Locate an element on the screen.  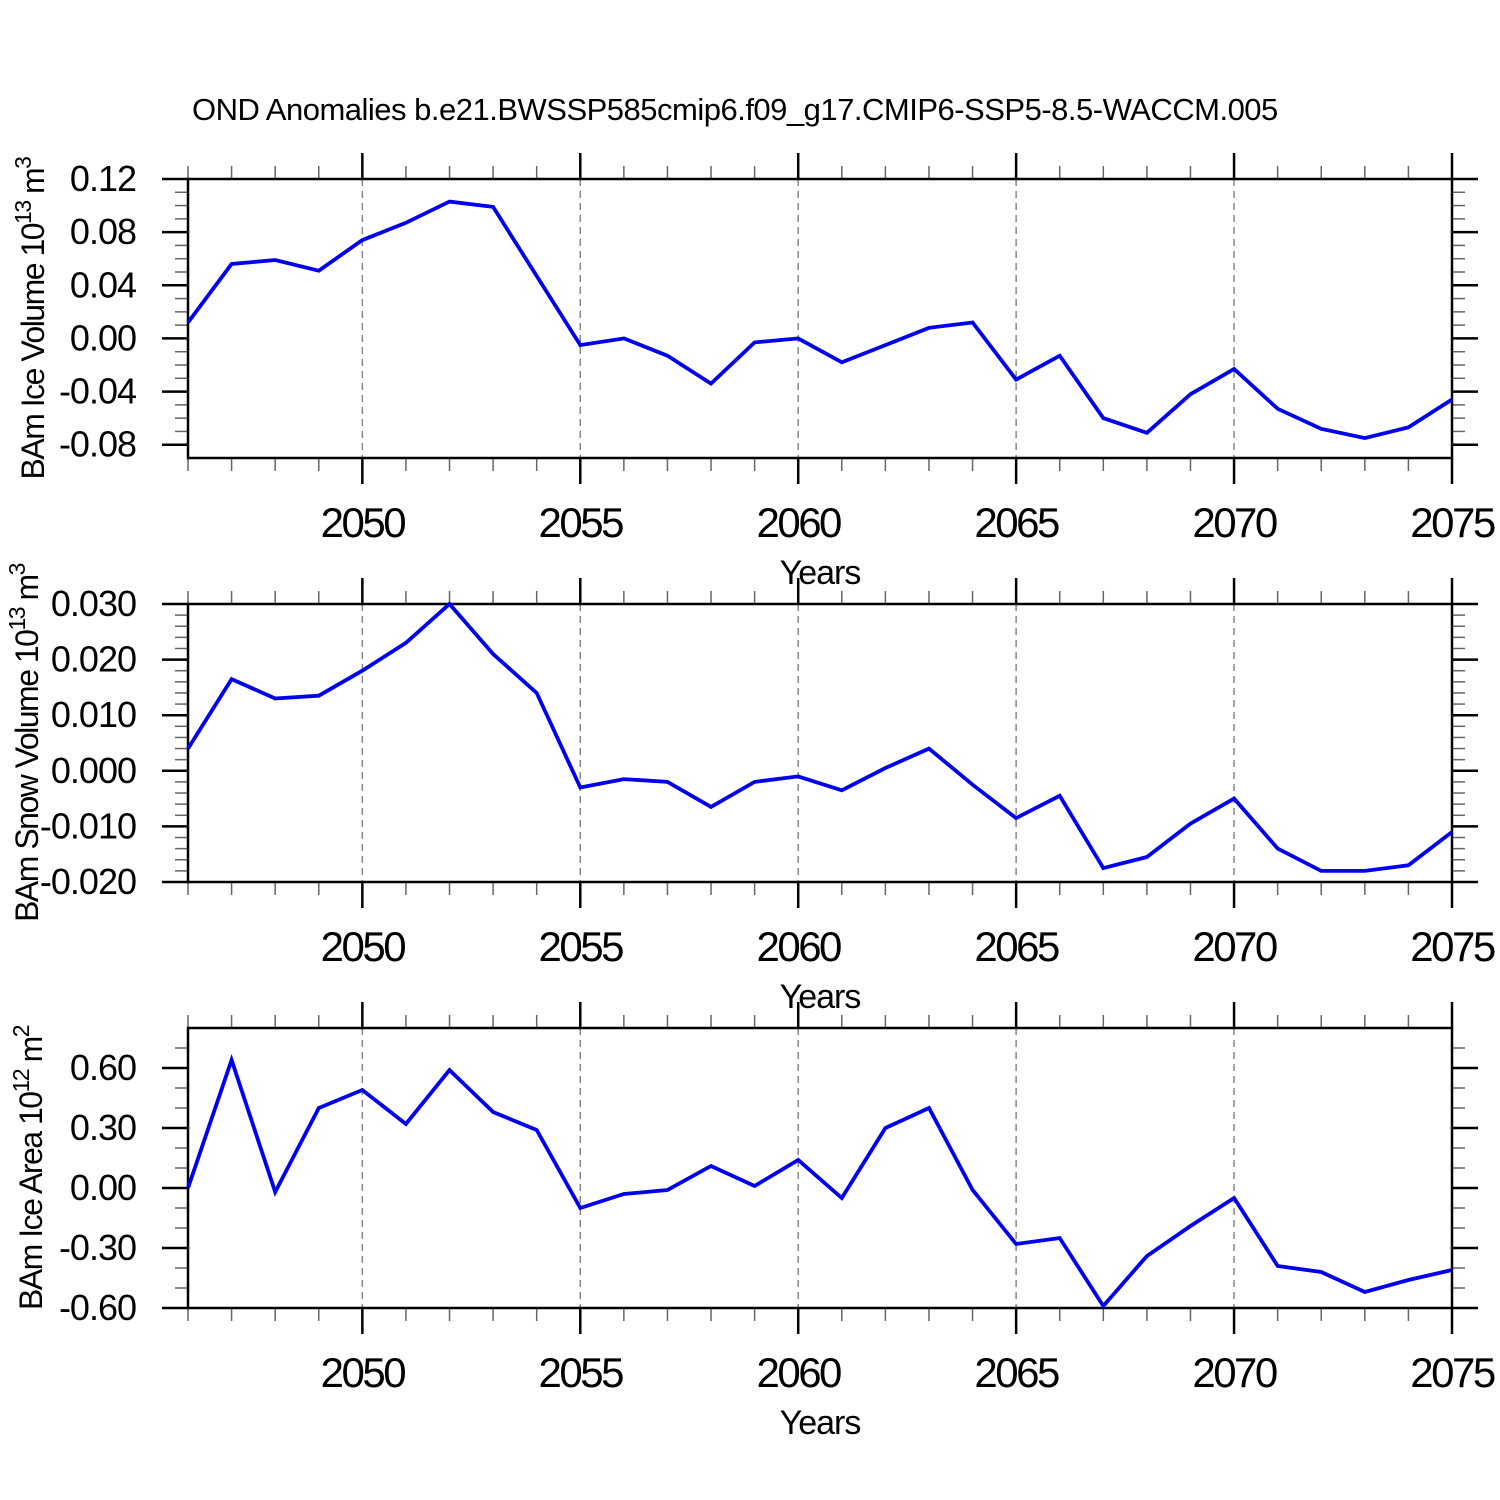
y-axis-title: BAm Ice Volume 1013​ m3​ is located at coordinates (30, 318).